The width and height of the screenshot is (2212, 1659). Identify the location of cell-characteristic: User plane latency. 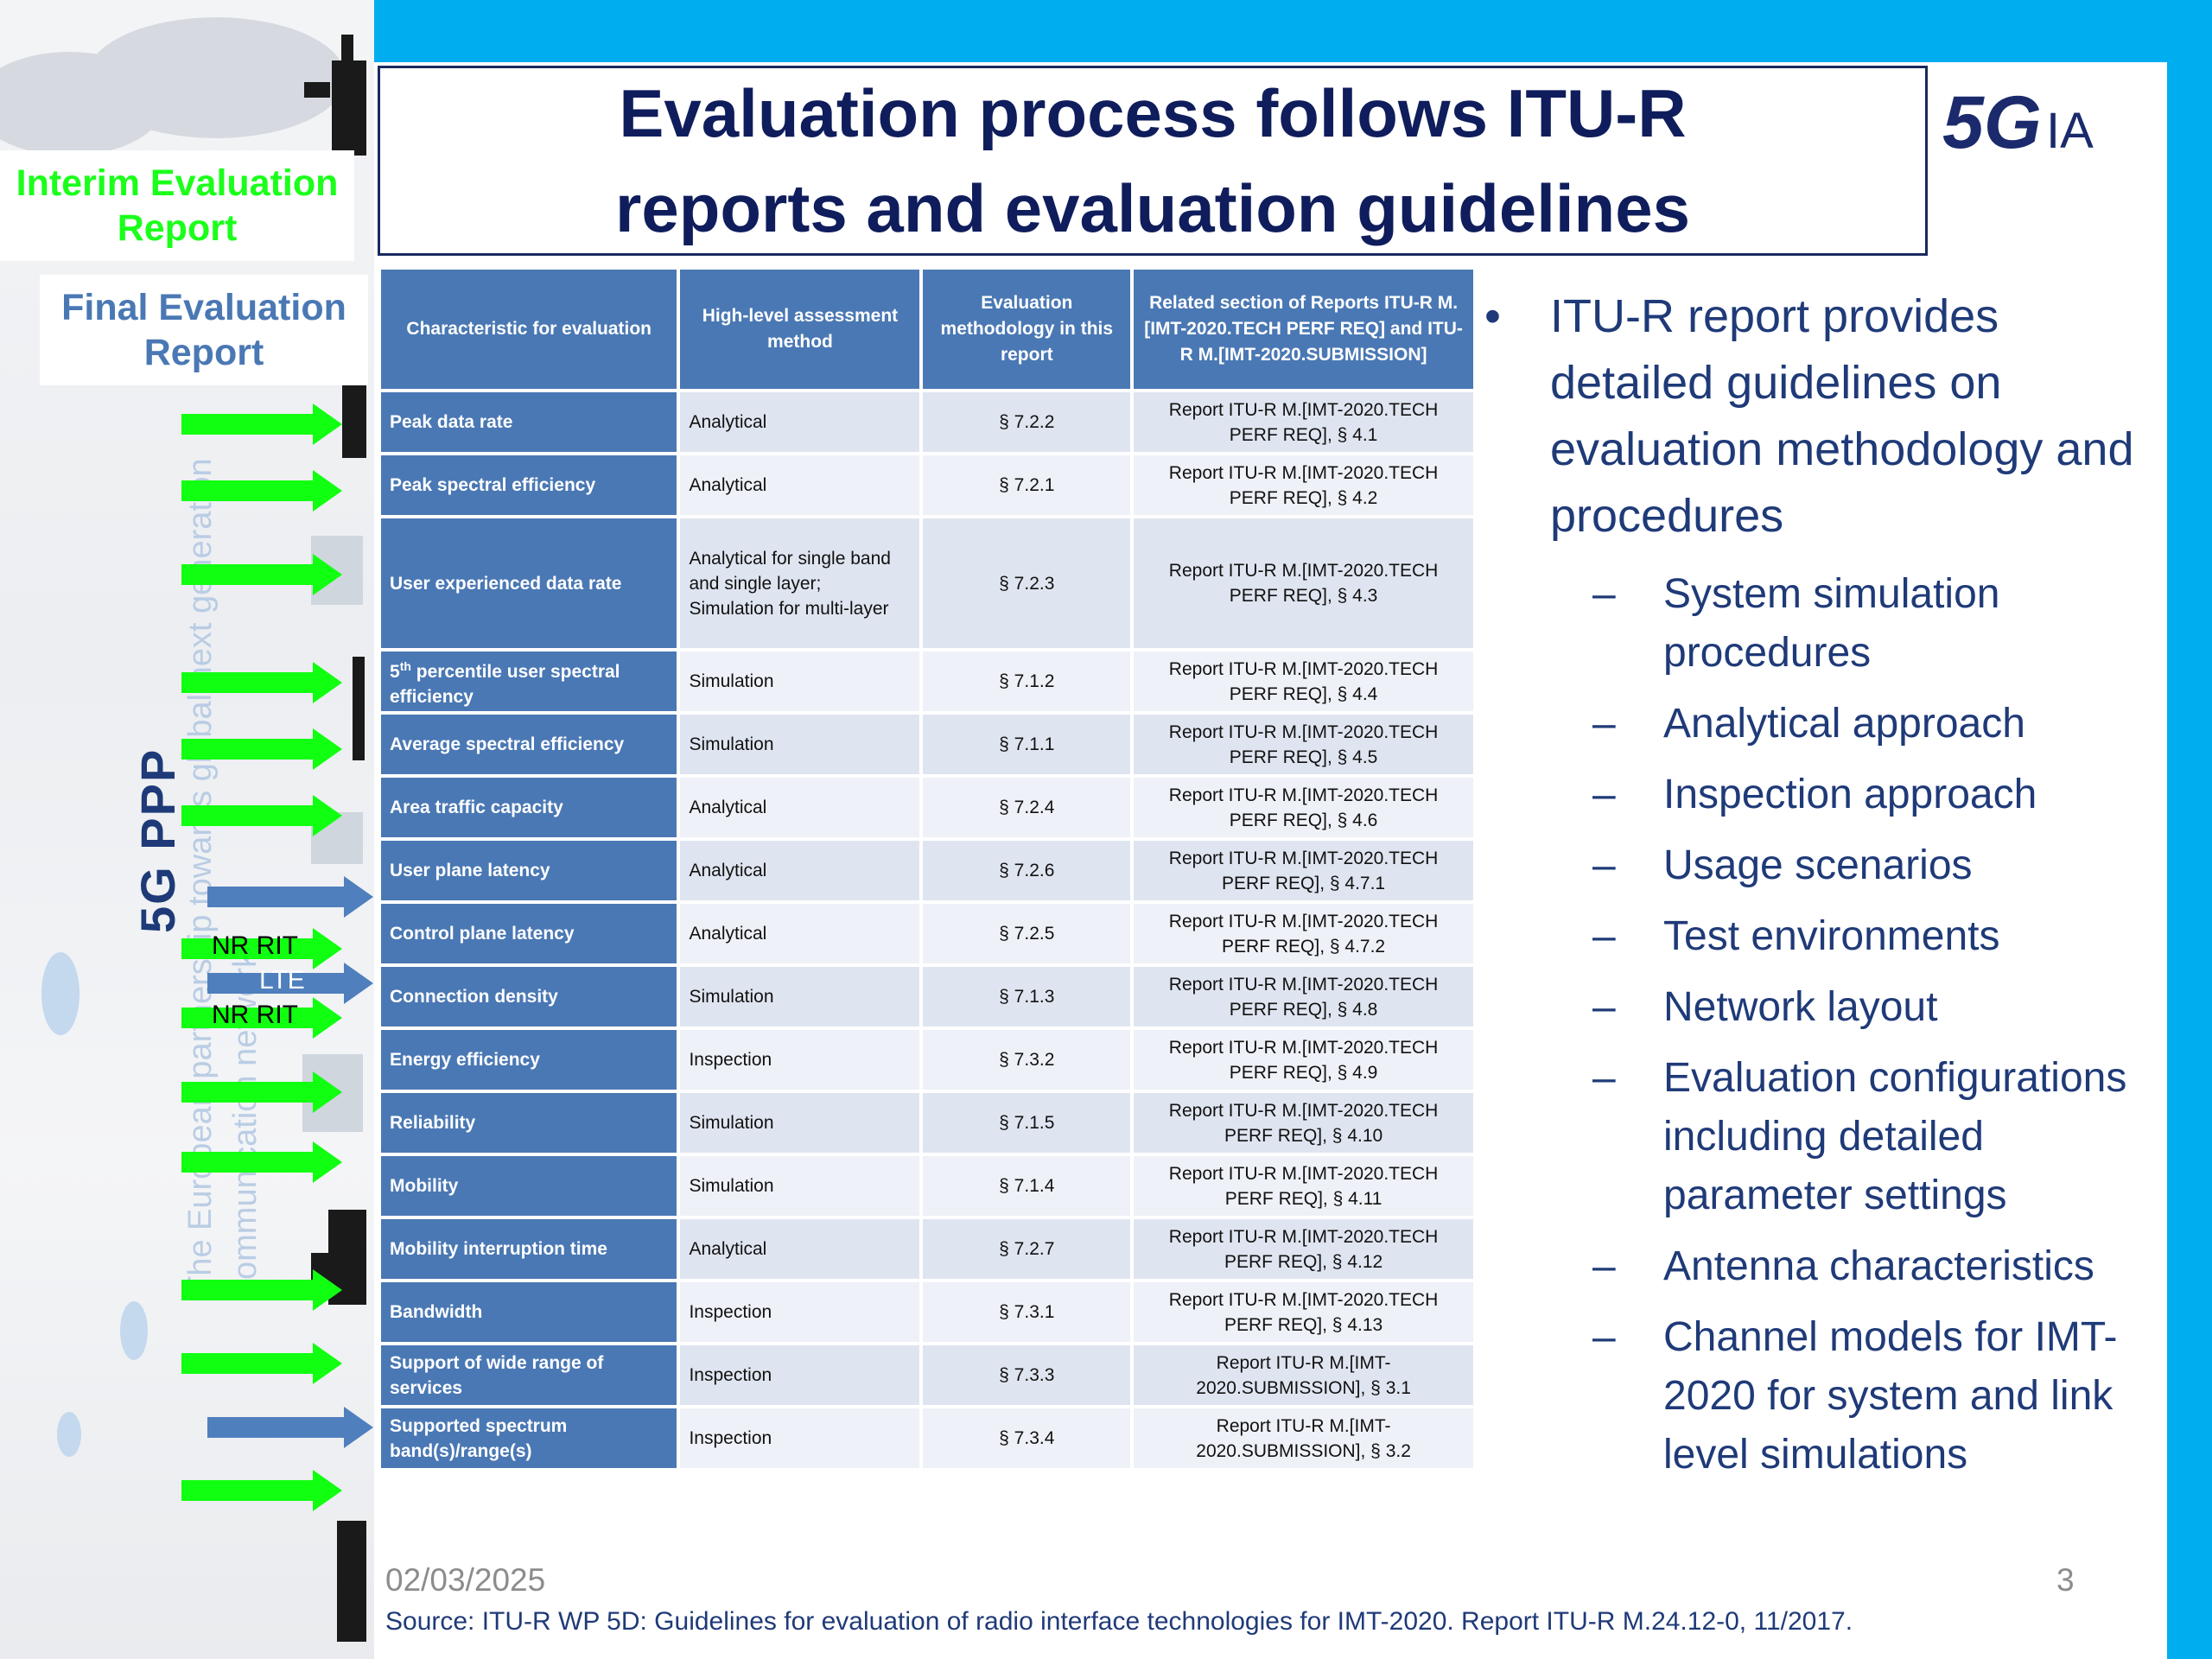
(529, 870).